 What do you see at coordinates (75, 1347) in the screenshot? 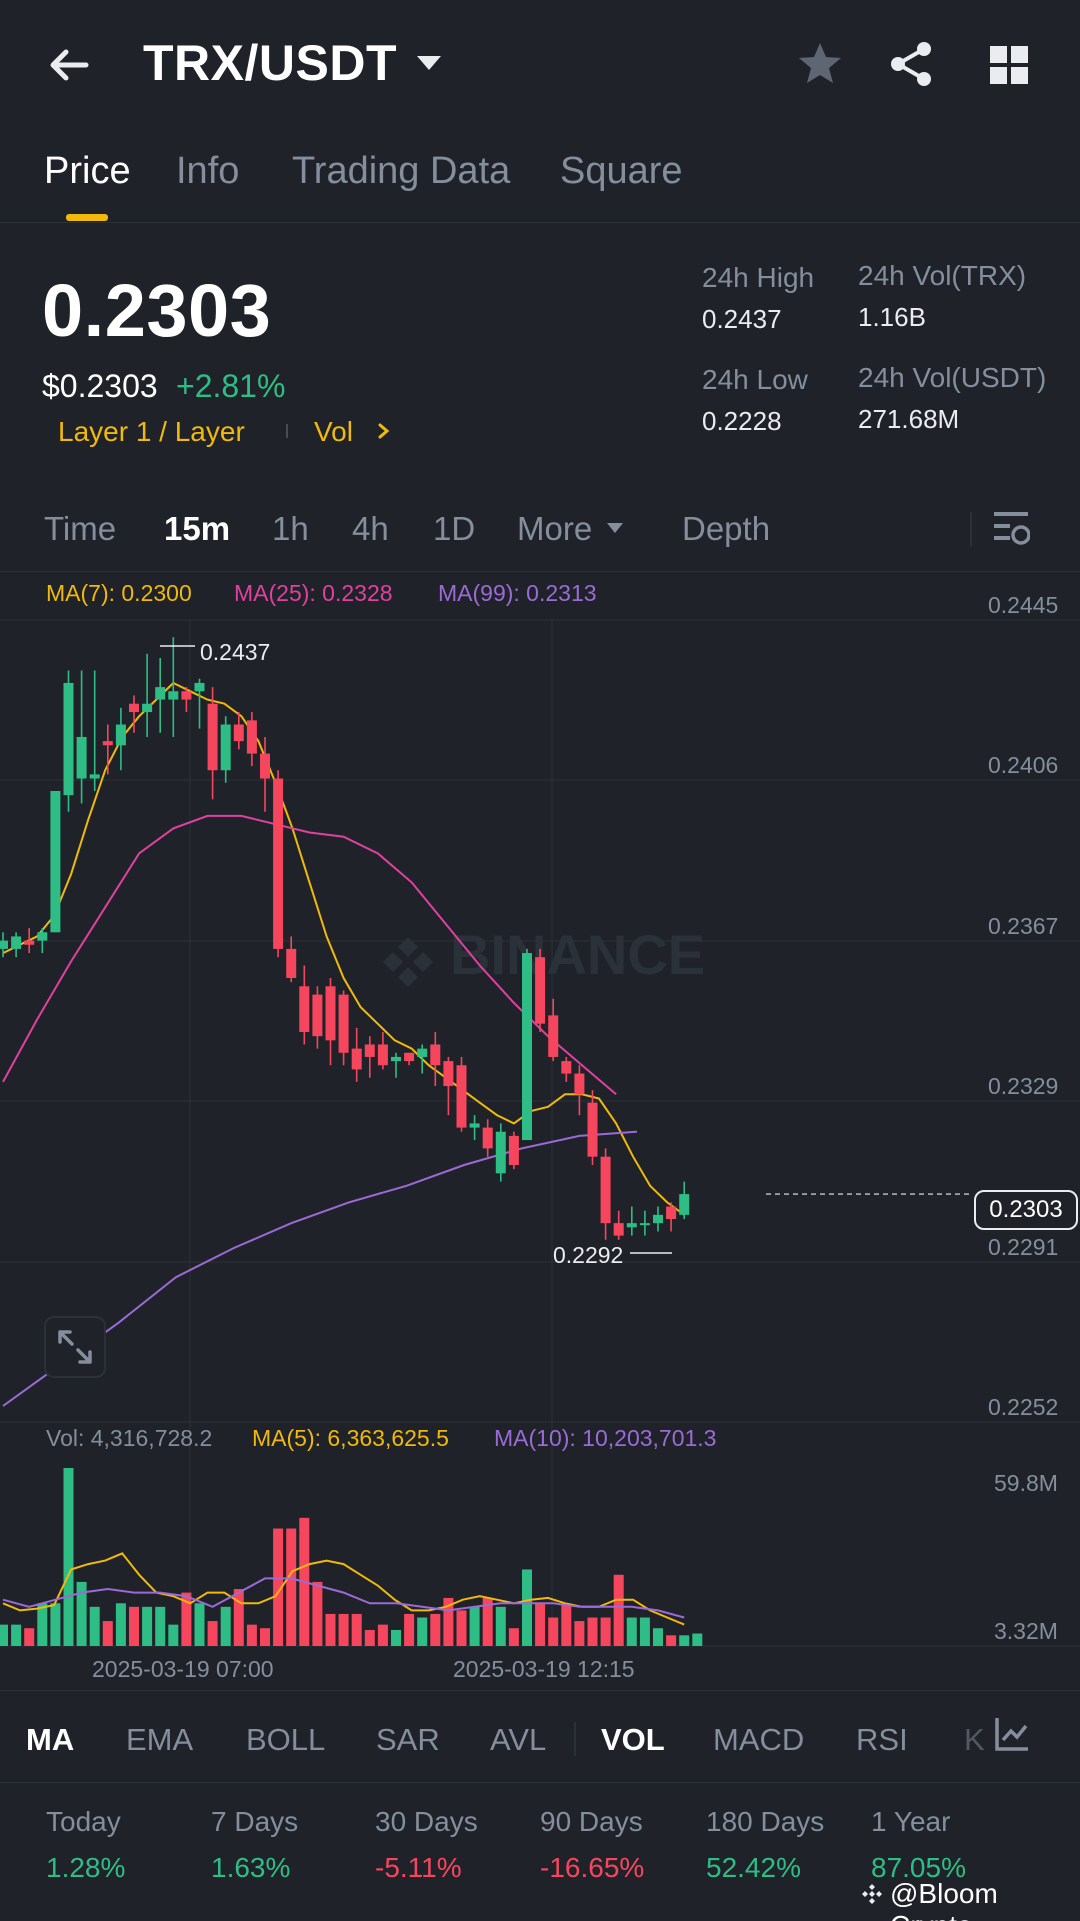
I see `expand-button` at bounding box center [75, 1347].